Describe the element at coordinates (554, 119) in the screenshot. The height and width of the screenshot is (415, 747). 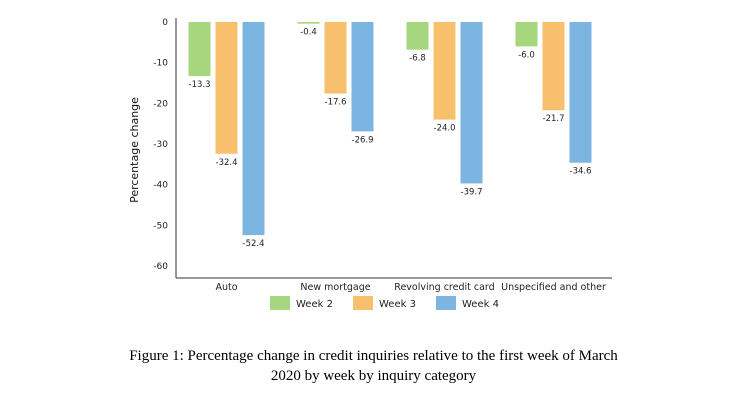
I see `data-label: -21.7` at that location.